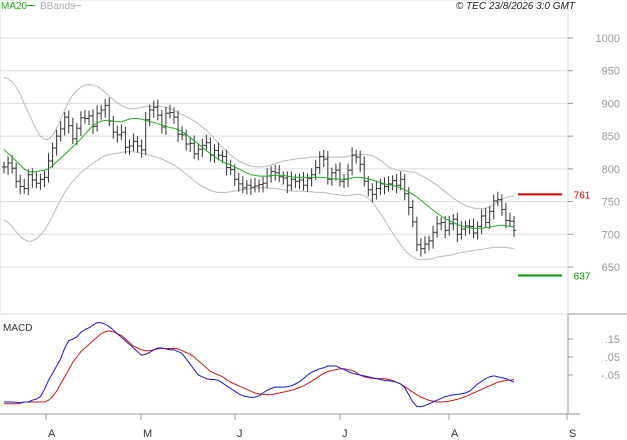 This screenshot has height=440, width=627. I want to click on price-tick-label: 800, so click(611, 170).